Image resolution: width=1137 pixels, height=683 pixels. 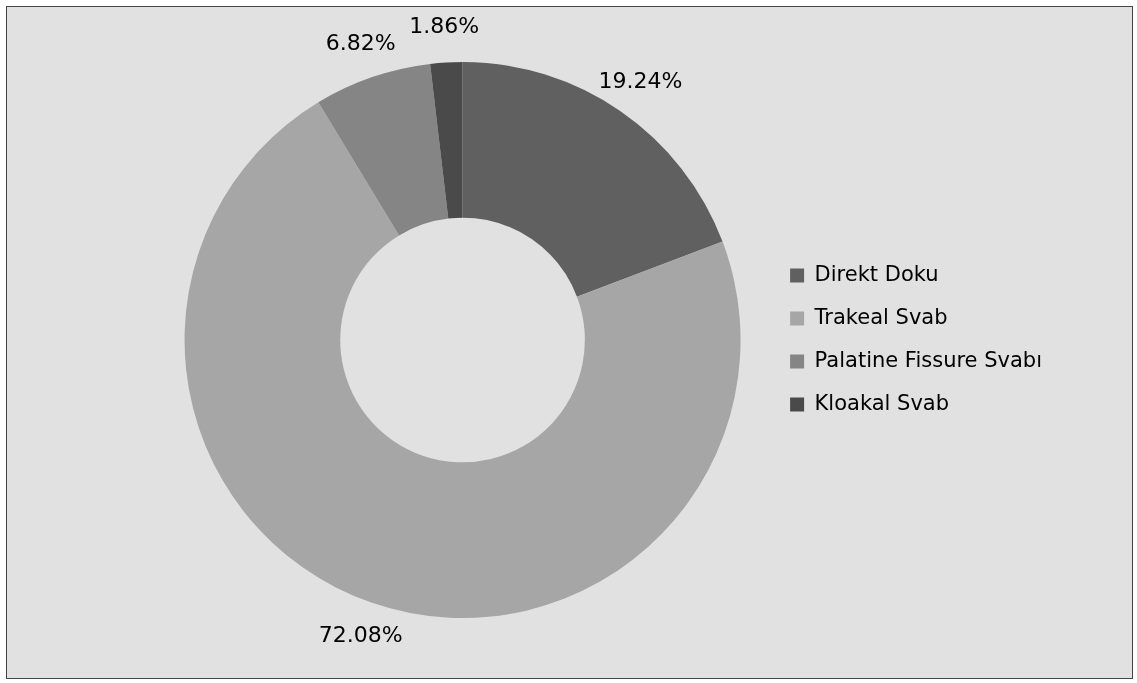 I want to click on legend-label: Kloakal Svab, so click(x=882, y=402).